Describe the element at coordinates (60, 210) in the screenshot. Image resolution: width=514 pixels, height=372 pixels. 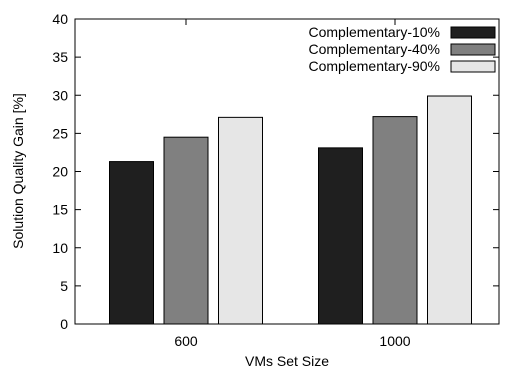
I see `y-tick-label: 15` at that location.